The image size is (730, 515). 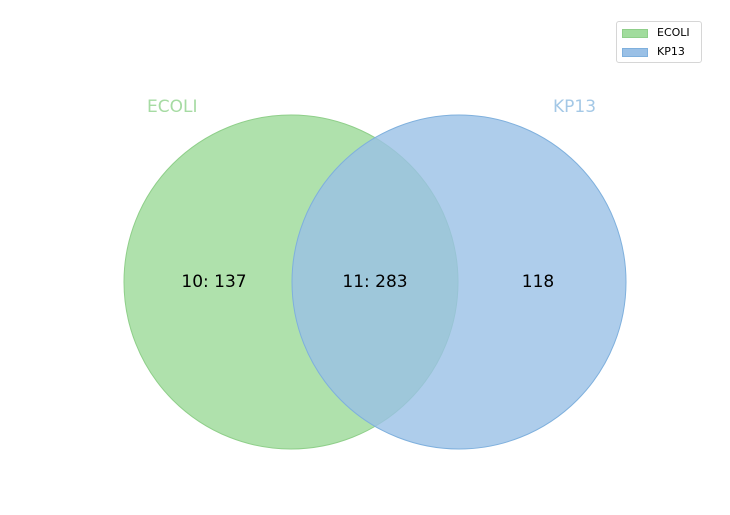 I want to click on legend: ECOLI KP13, so click(x=659, y=42).